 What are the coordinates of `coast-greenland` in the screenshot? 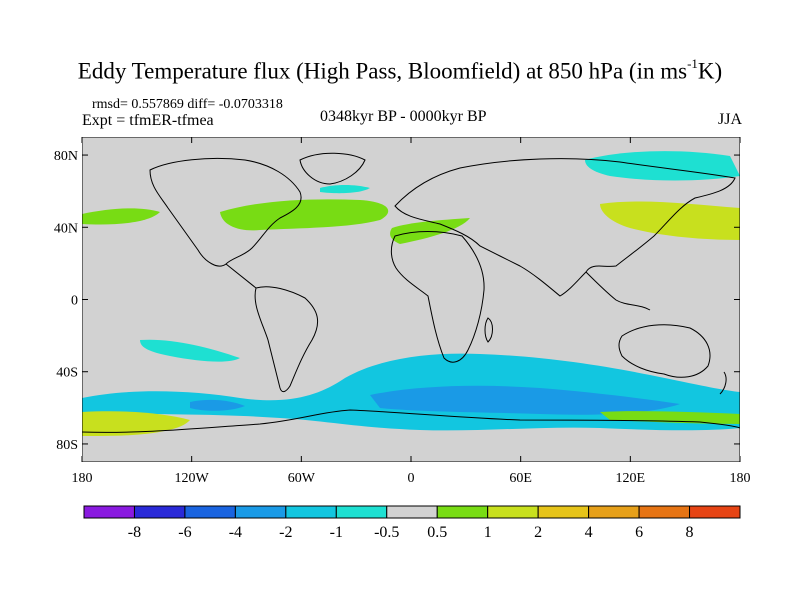 It's located at (332, 168).